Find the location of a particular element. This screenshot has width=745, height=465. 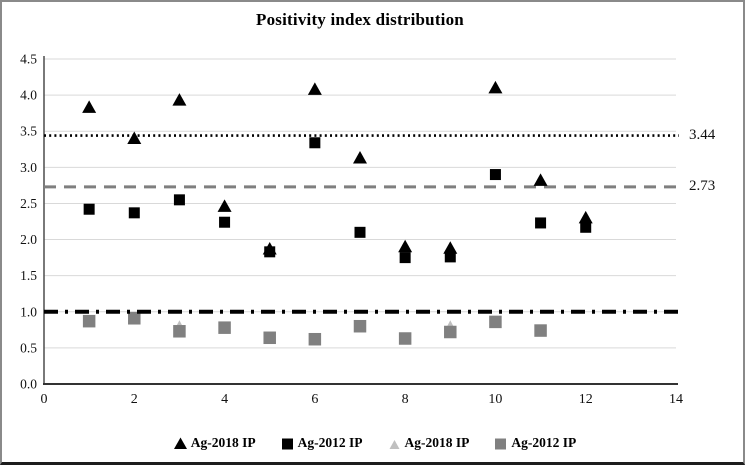

x-tick-label: 2 is located at coordinates (134, 399).